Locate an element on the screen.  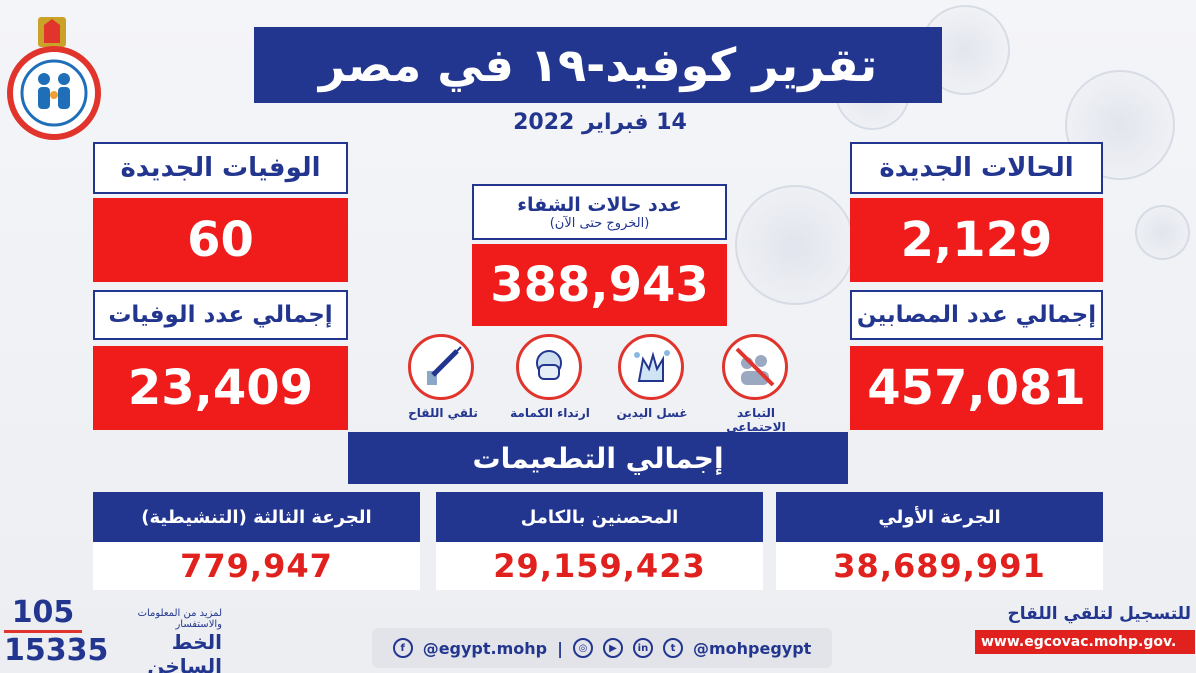
recovered-value: 388,943 is located at coordinates (599, 285).